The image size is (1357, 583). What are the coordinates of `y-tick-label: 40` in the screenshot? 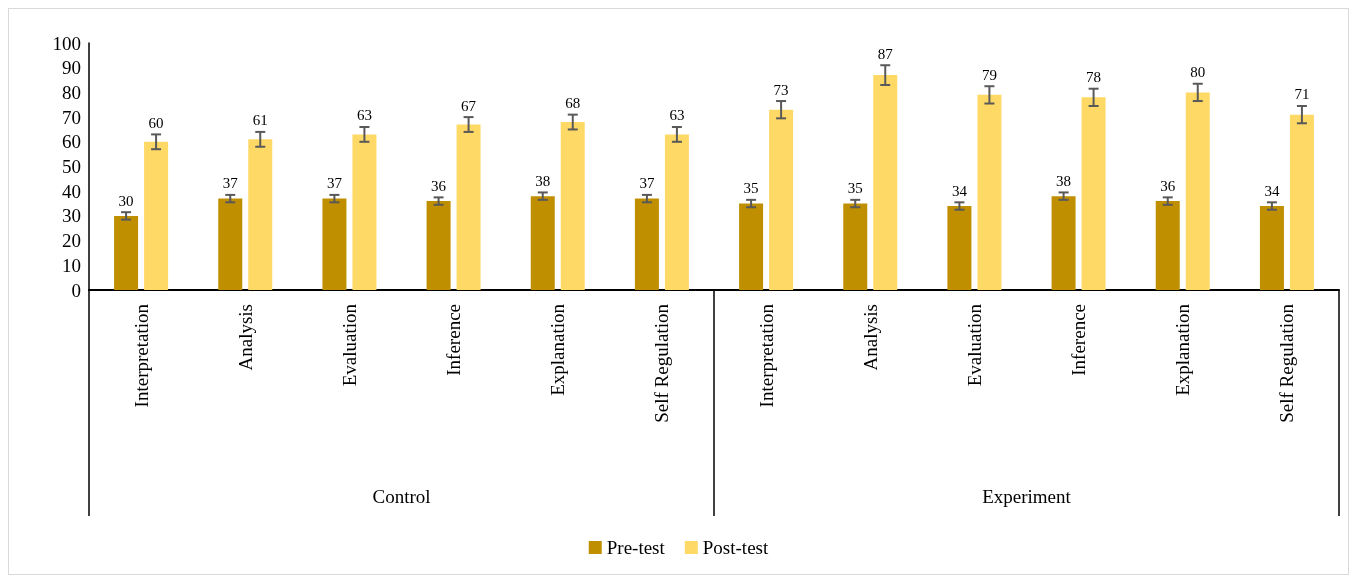 It's located at (71, 191).